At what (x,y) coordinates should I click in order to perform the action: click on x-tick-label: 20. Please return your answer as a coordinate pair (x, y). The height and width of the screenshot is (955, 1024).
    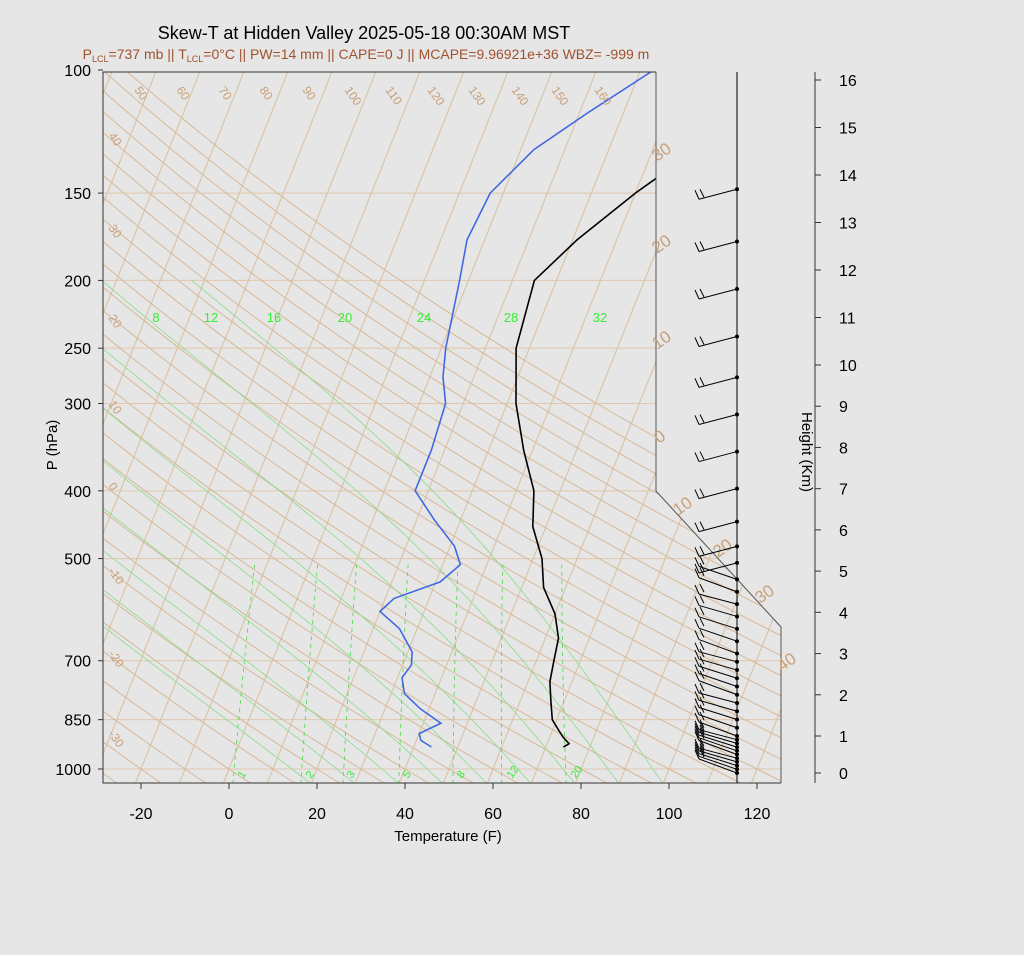
    Looking at the image, I should click on (317, 814).